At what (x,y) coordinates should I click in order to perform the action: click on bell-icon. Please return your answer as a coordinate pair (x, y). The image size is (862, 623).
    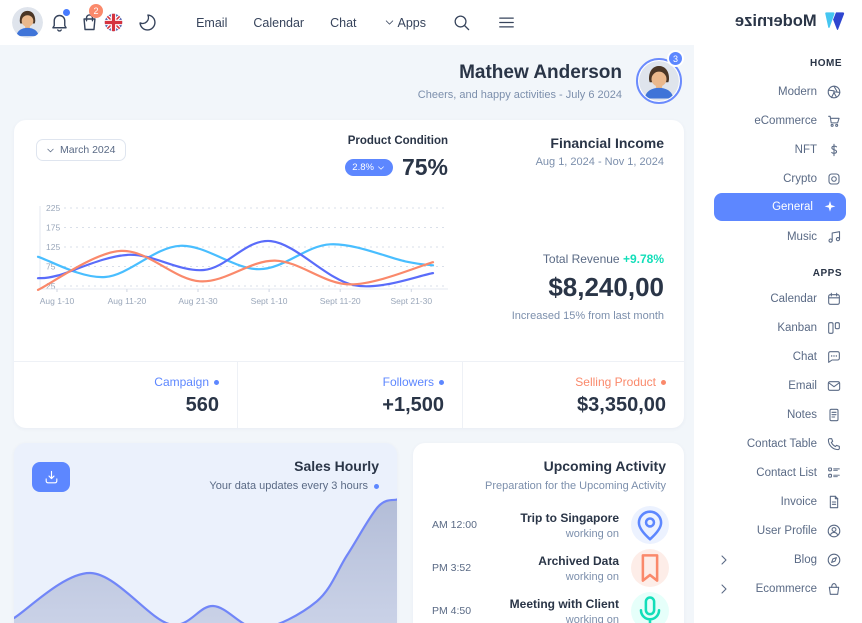
    Looking at the image, I should click on (59, 22).